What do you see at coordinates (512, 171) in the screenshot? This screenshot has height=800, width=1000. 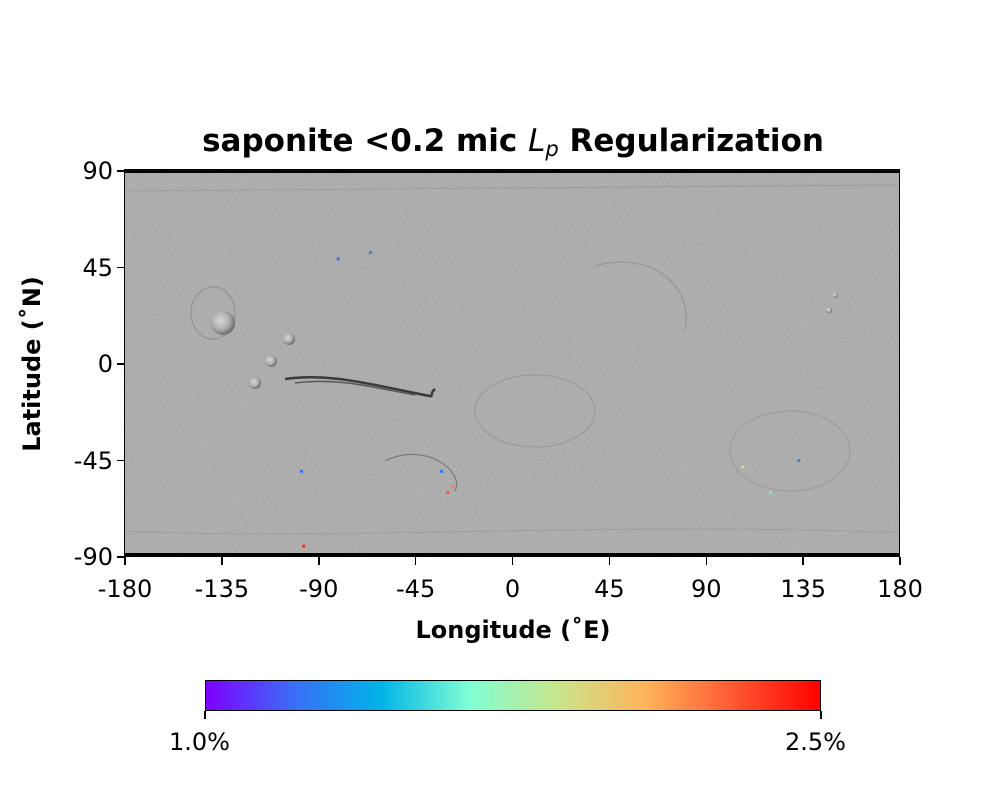 I see `map-top-edge` at bounding box center [512, 171].